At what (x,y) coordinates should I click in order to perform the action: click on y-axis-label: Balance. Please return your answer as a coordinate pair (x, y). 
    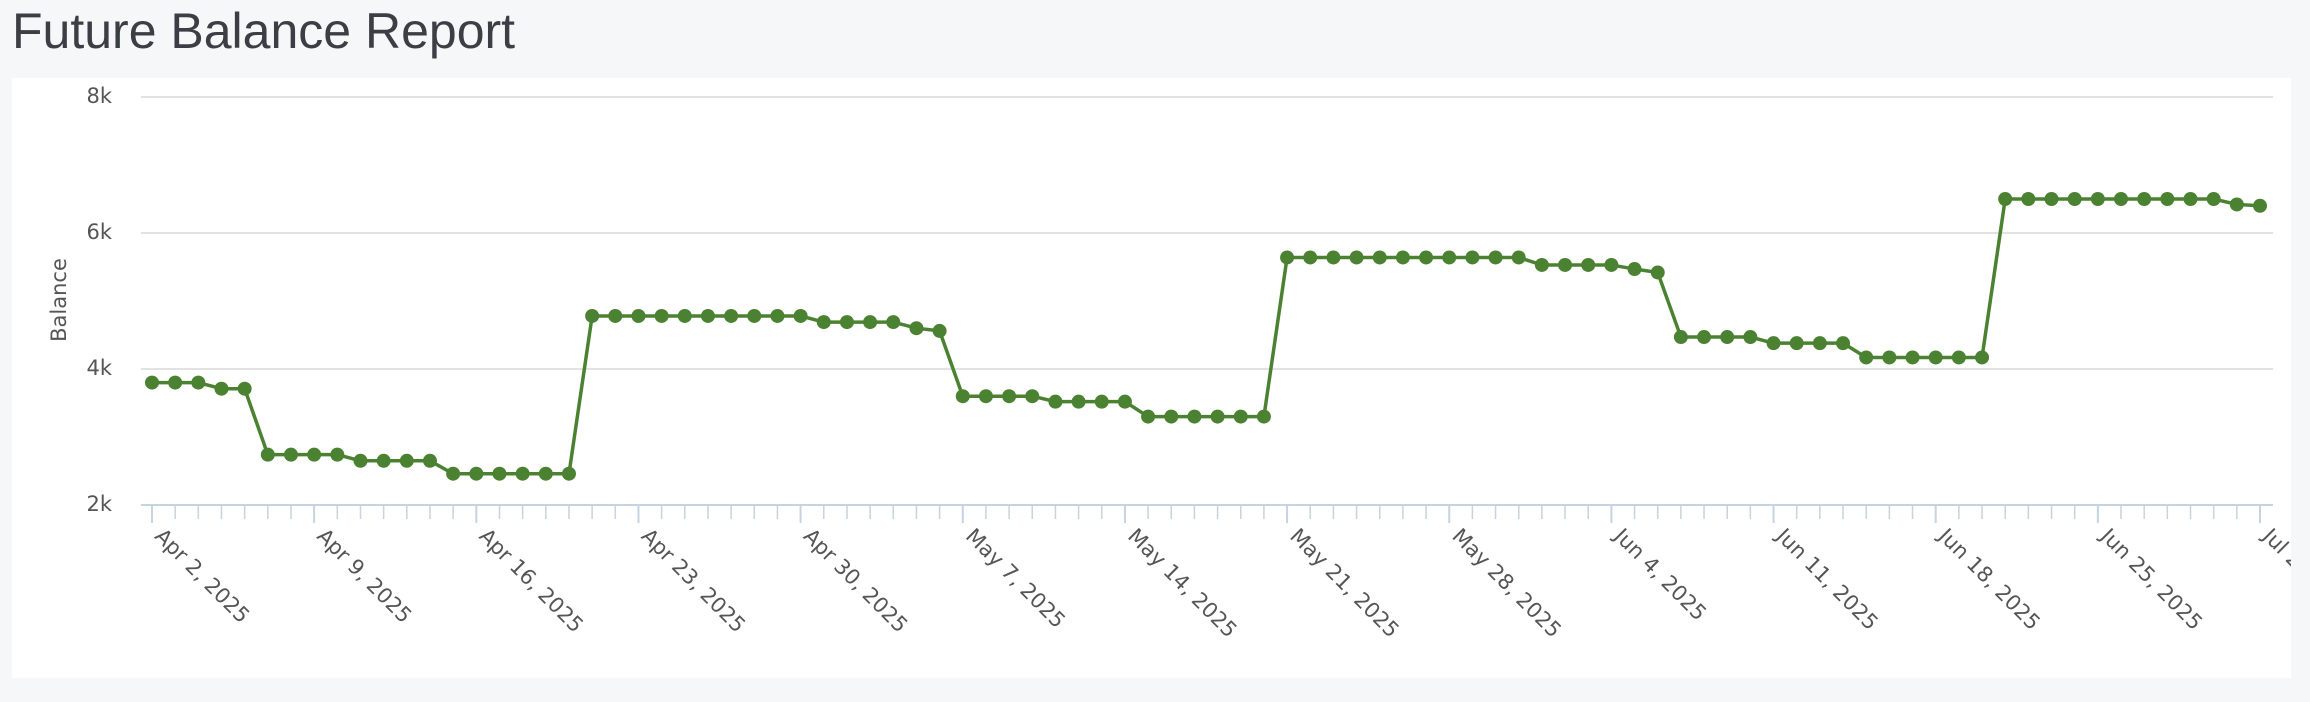
    Looking at the image, I should click on (59, 300).